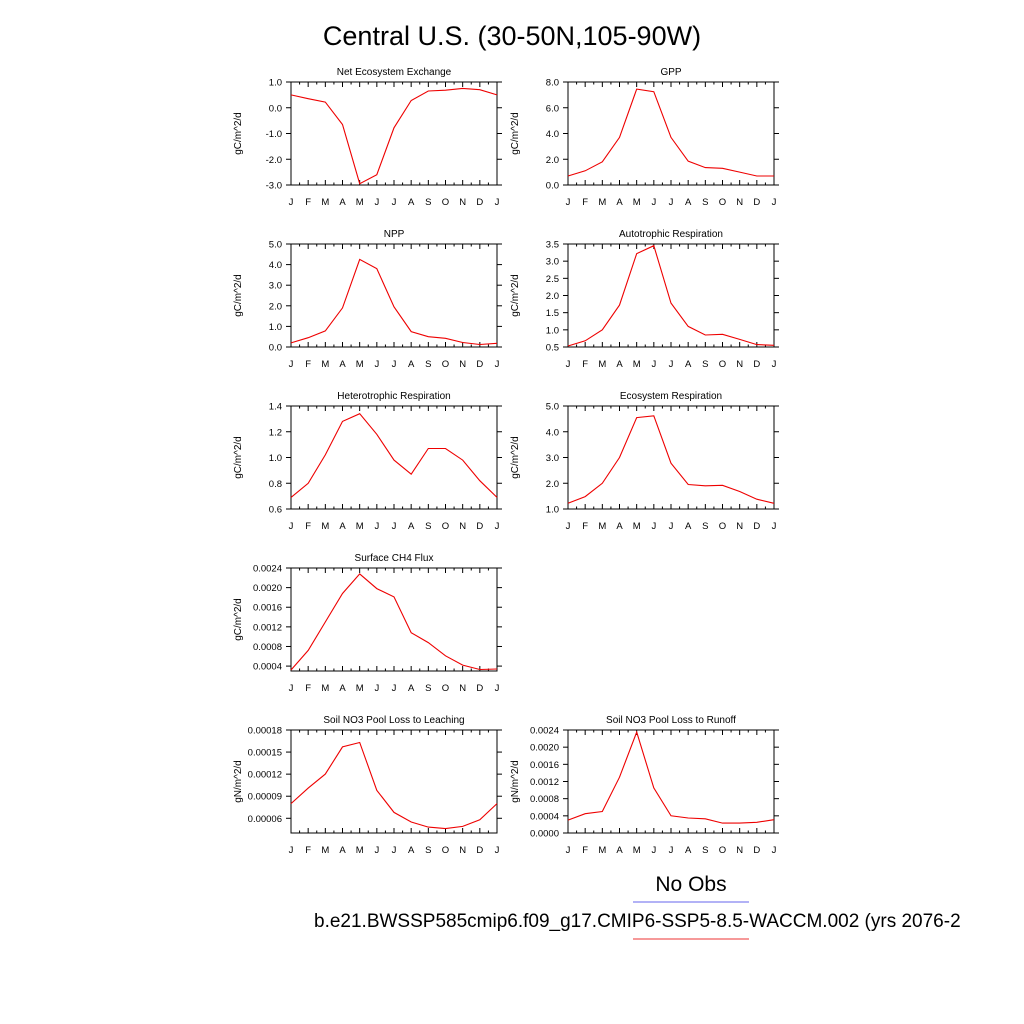 The image size is (1024, 1024). Describe the element at coordinates (274, 160) in the screenshot. I see `y-tick-label: -2.0` at that location.